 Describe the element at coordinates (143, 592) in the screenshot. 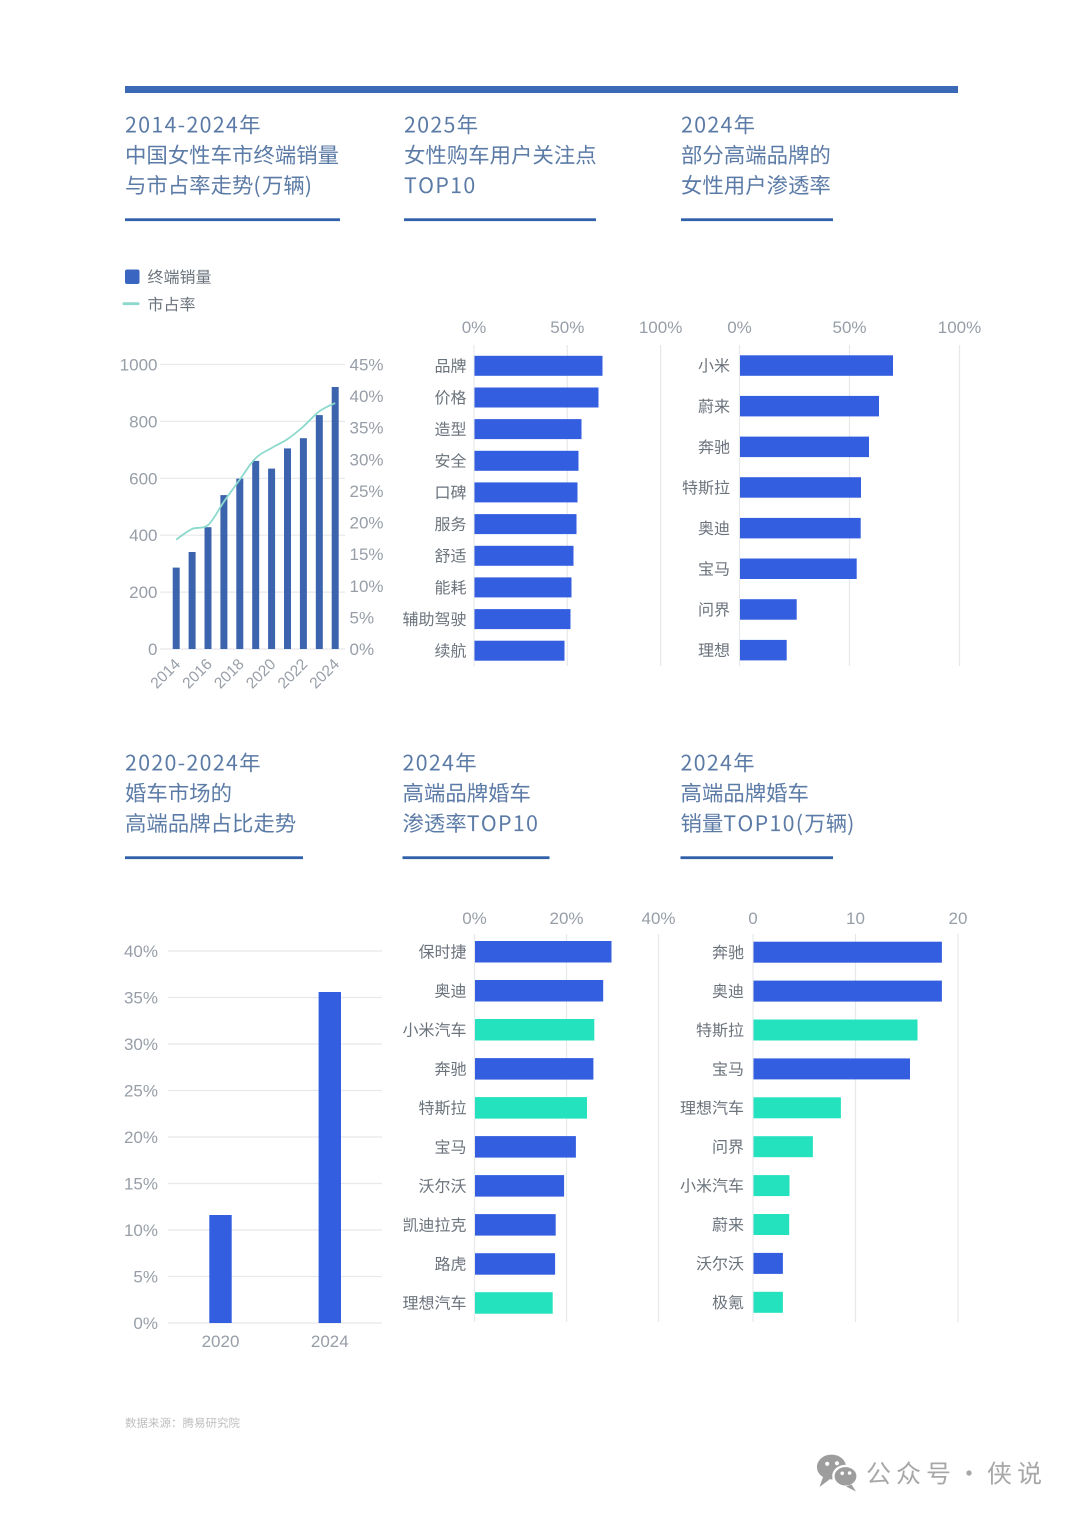

I see `svg-text: 200` at that location.